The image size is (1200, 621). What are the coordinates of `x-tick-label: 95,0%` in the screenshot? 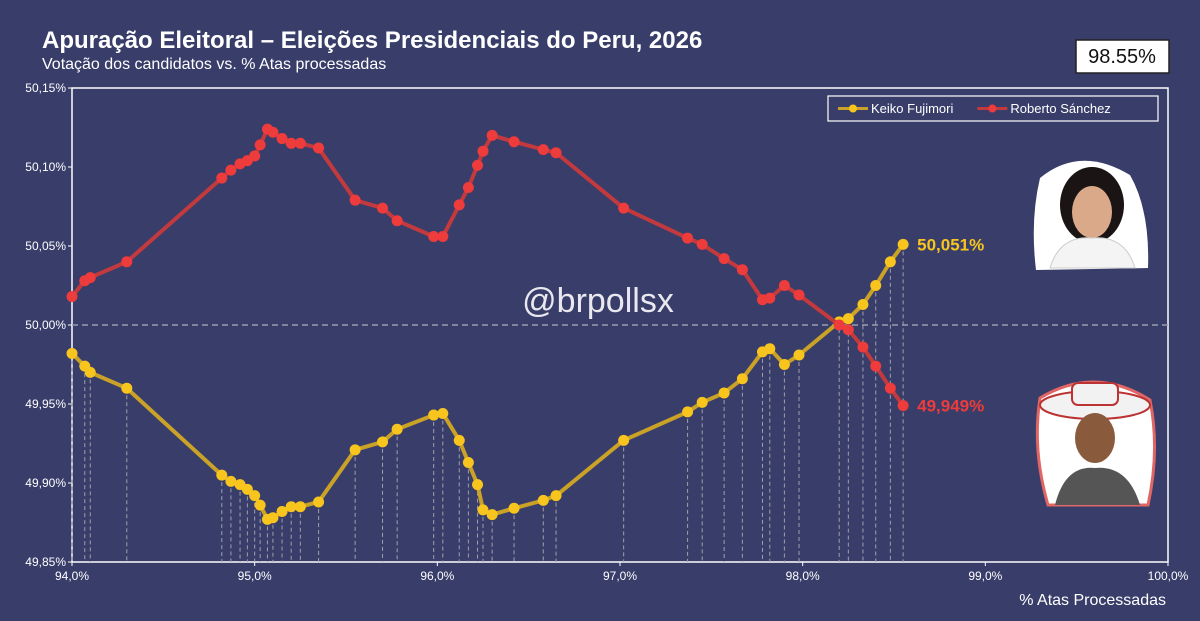 It's located at (255, 576).